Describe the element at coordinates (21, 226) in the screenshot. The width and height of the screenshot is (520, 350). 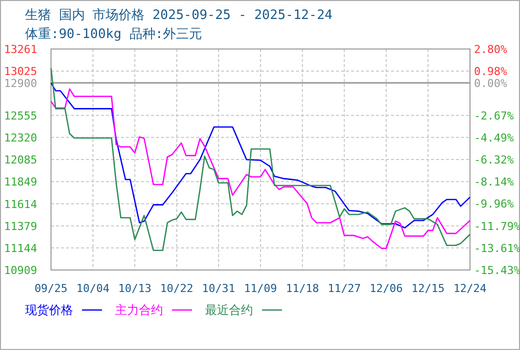
I see `y-tick-label: 11379` at that location.